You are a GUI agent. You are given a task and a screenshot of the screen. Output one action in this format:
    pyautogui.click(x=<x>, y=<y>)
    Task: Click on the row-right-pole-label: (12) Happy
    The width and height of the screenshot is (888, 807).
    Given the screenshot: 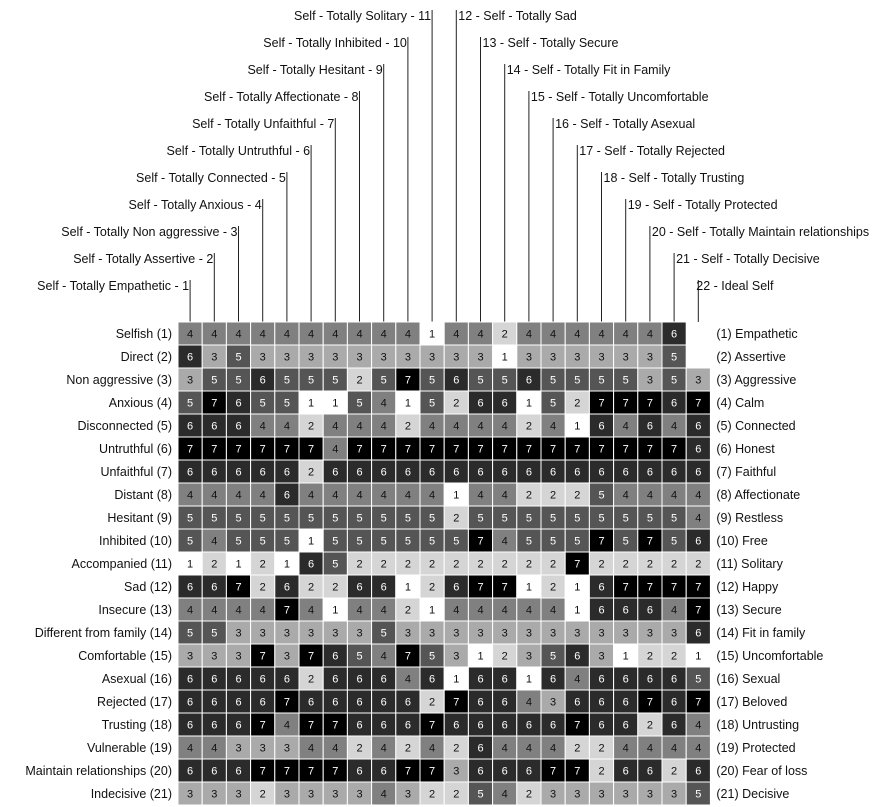 What is the action you would take?
    pyautogui.click(x=747, y=587)
    